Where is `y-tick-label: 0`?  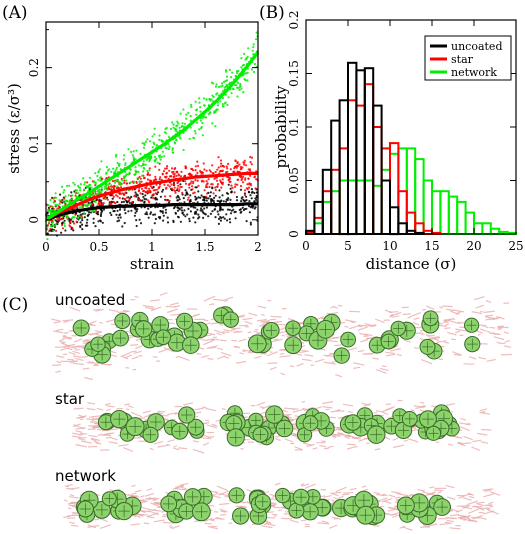
y-tick-label: 0 is located at coordinates (294, 234).